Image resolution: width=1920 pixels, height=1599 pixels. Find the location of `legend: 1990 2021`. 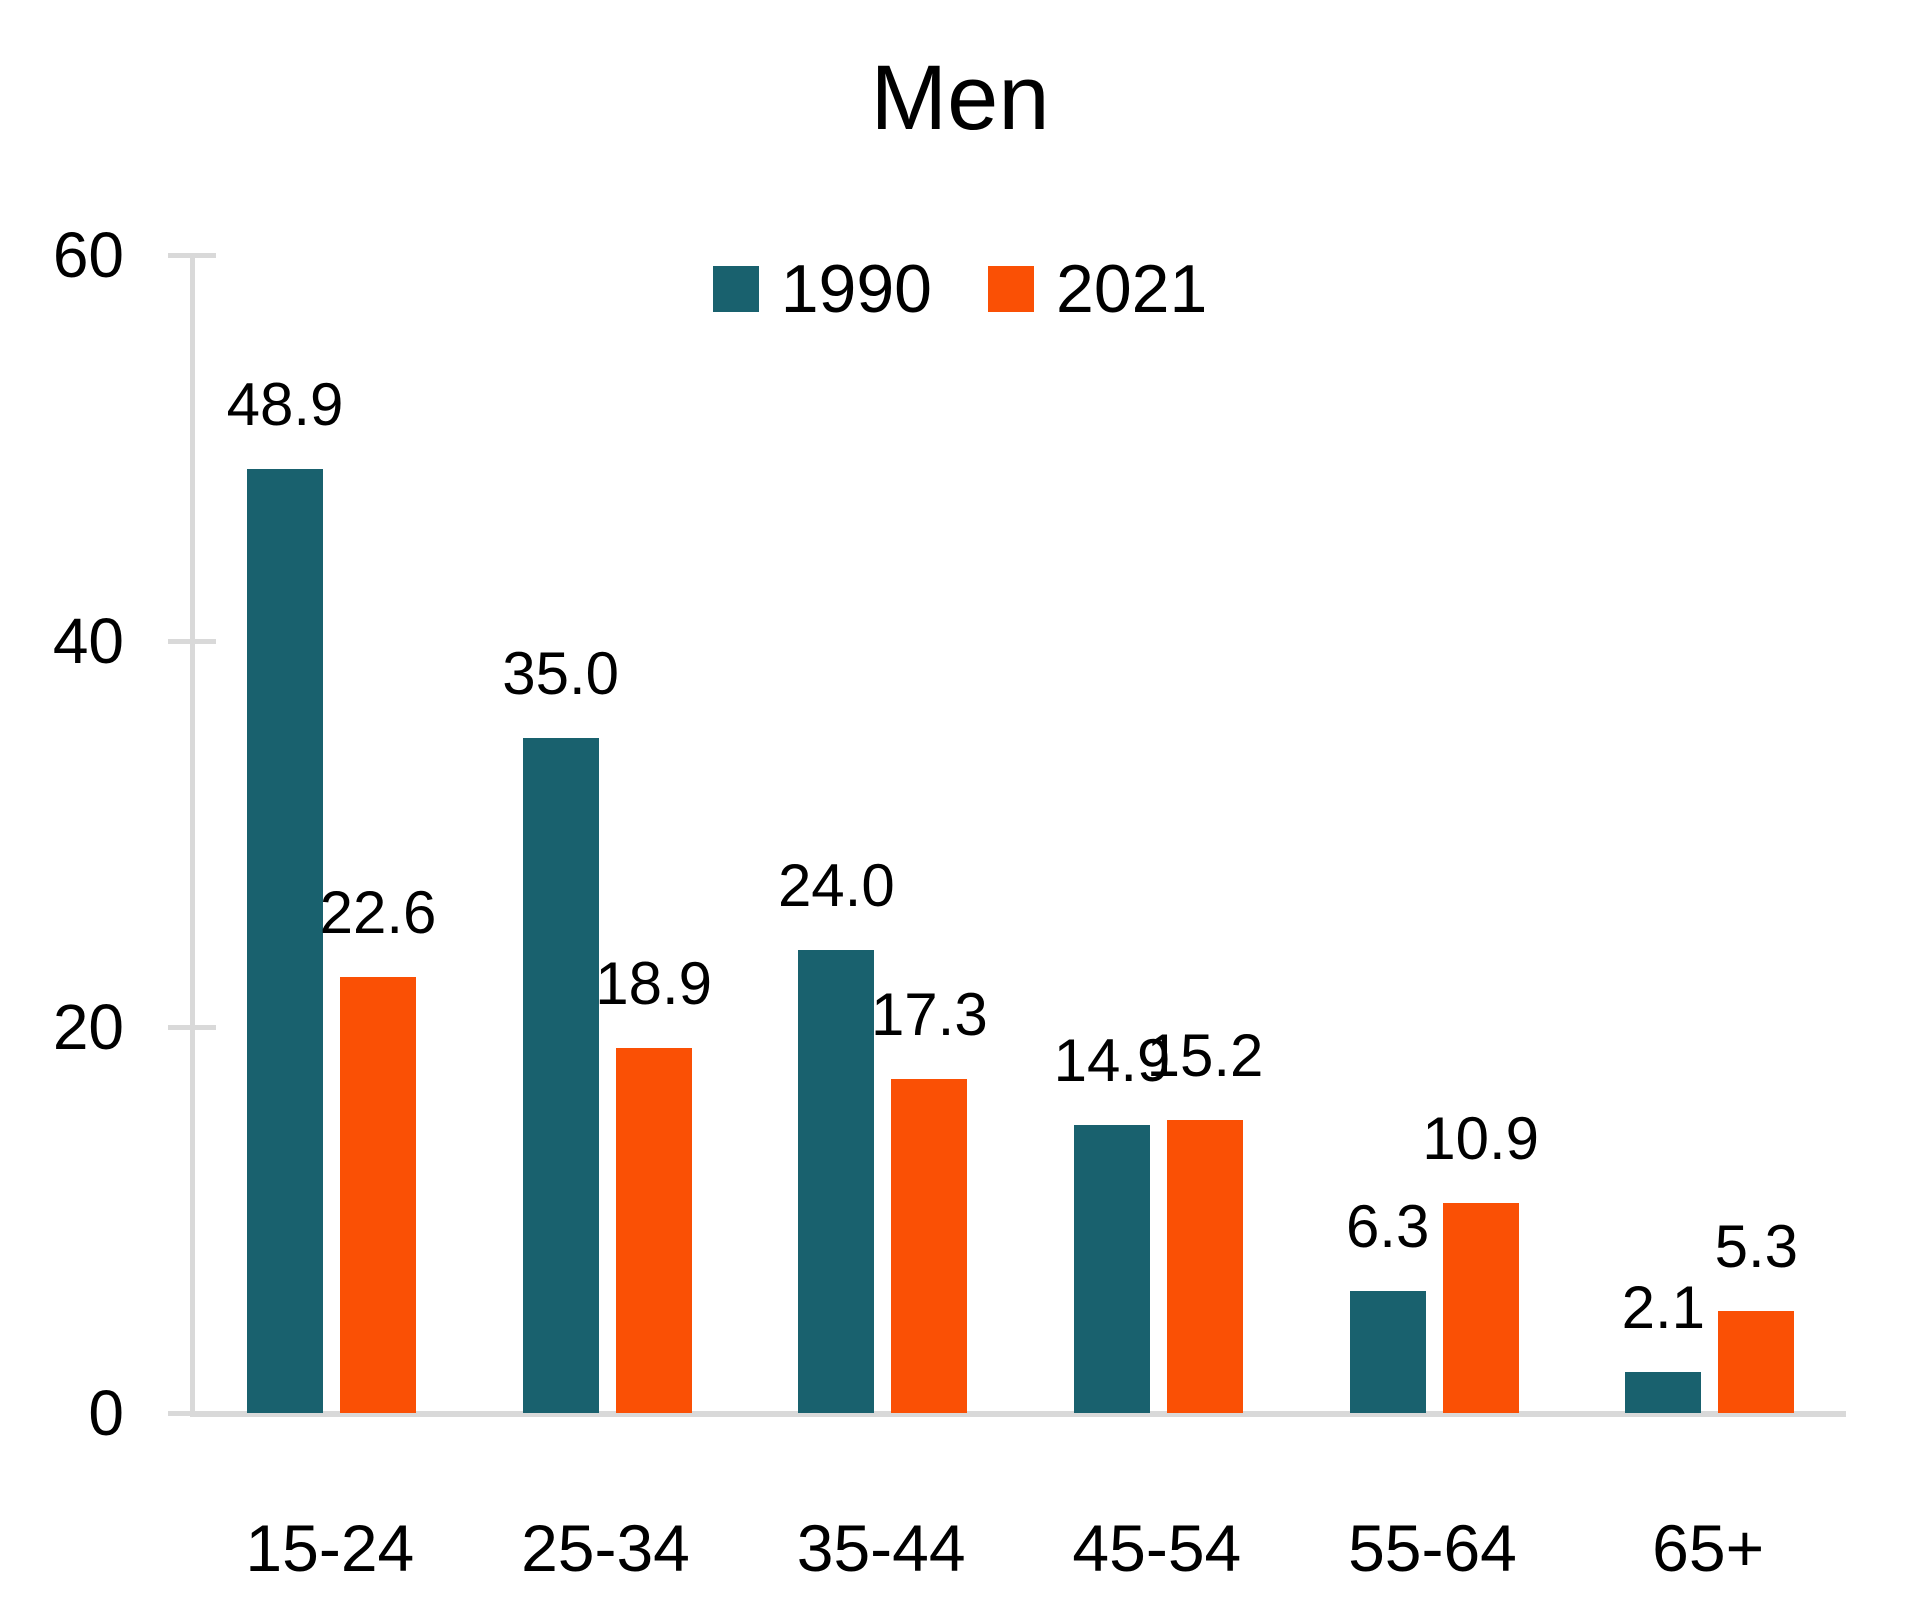

legend: 1990 2021 is located at coordinates (960, 289).